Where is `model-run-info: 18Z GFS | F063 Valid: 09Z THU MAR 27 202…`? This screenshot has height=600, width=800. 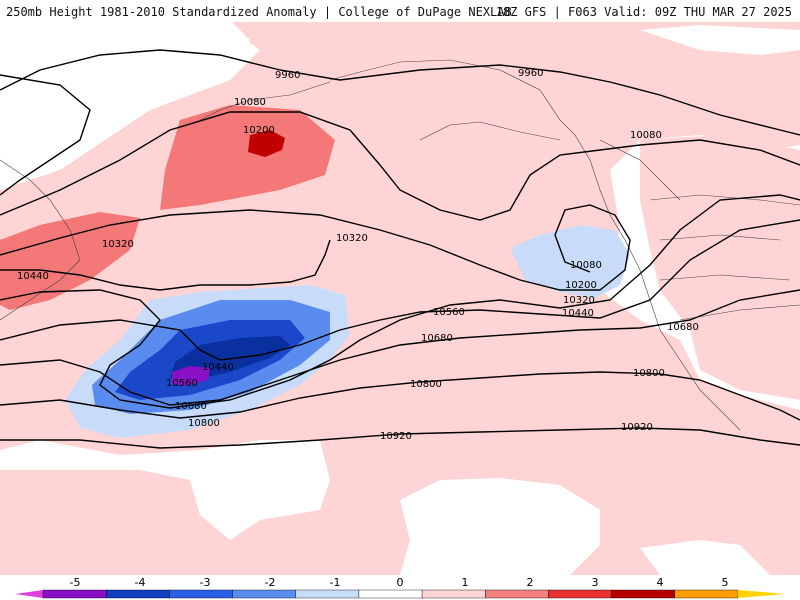 model-run-info: 18Z GFS | F063 Valid: 09Z THU MAR 27 202… is located at coordinates (643, 12).